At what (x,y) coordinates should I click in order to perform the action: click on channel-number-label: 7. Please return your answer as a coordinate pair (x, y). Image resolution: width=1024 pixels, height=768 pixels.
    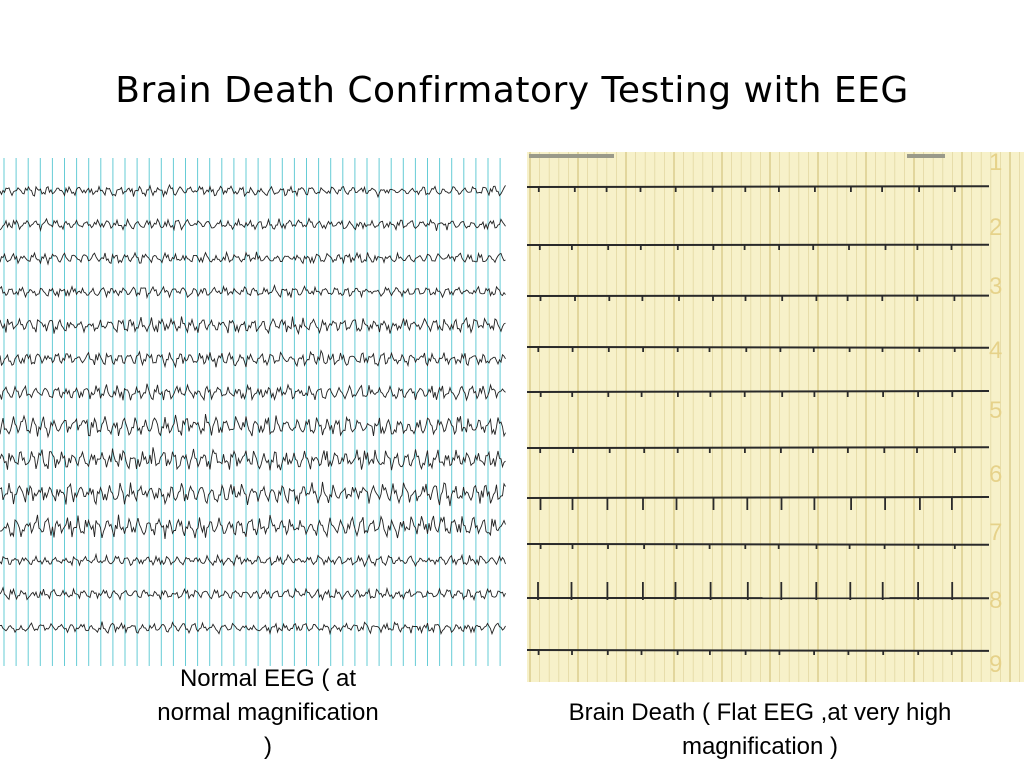
    Looking at the image, I should click on (995, 532).